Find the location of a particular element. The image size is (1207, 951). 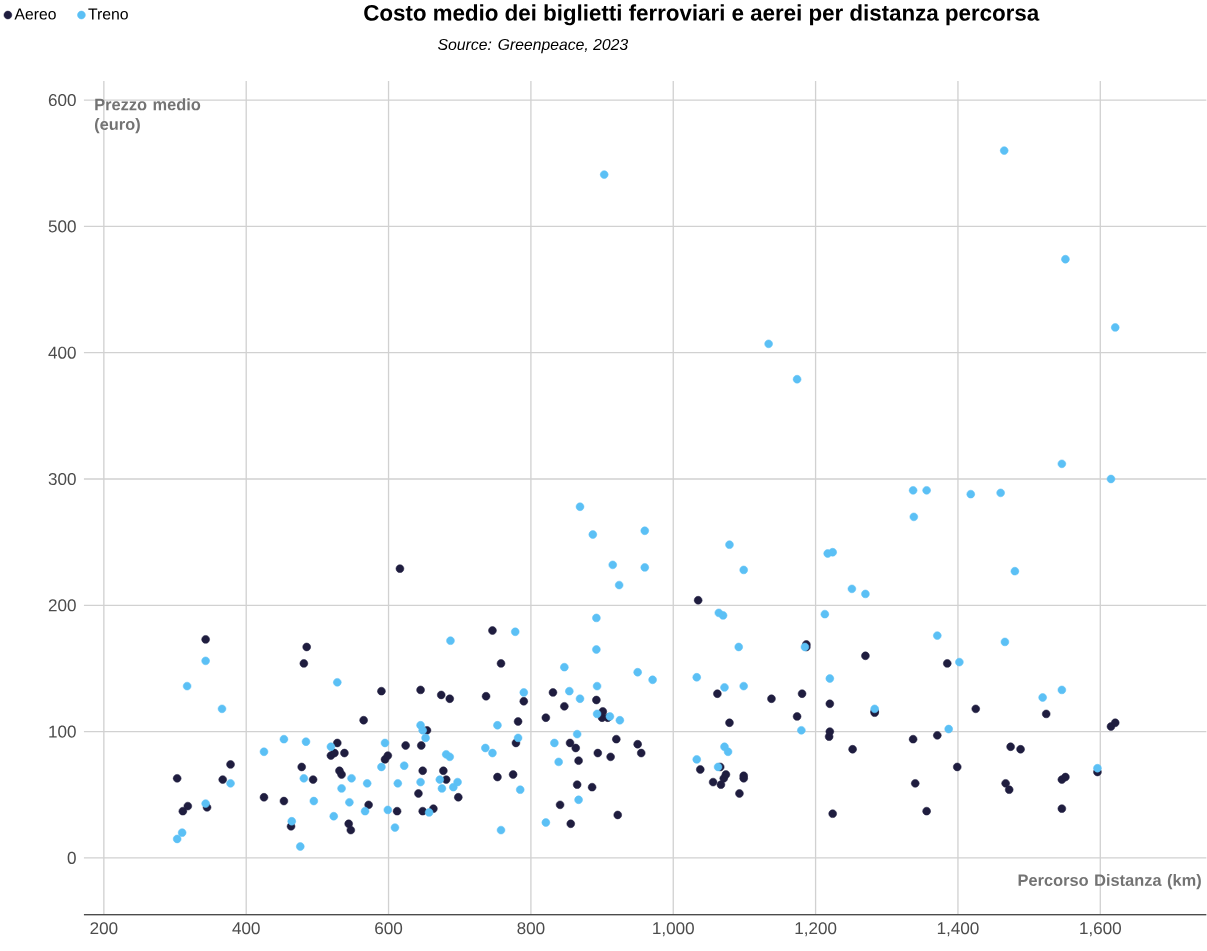

x-tick-label: 1,000 is located at coordinates (673, 929).